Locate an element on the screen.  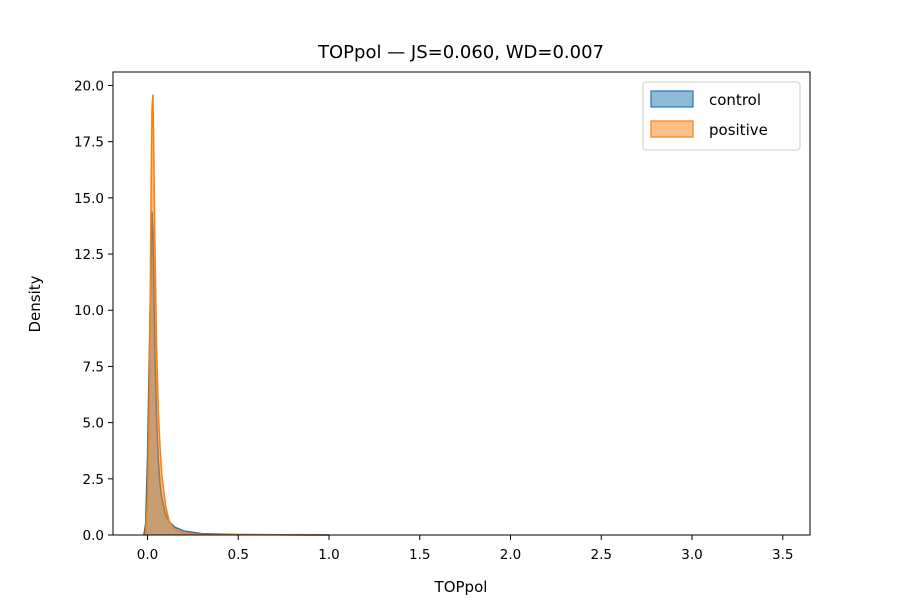
legend-label-positive: positive is located at coordinates (738, 130).